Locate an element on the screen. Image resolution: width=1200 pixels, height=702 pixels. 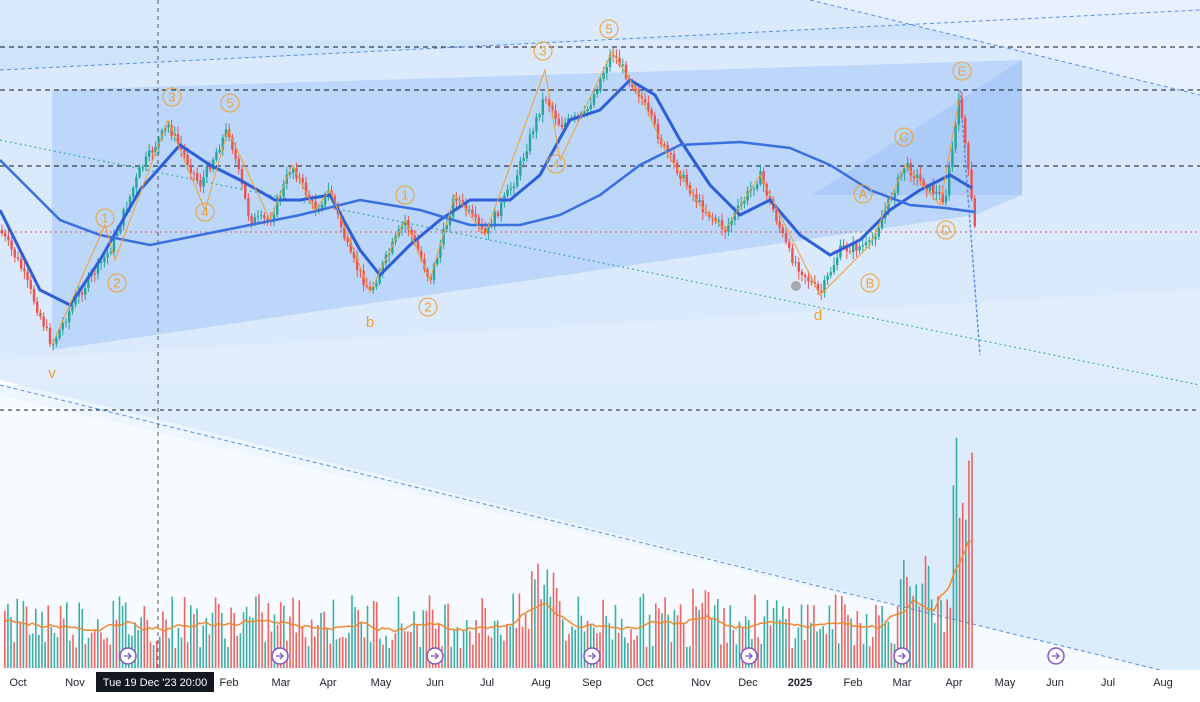
x-tick-label-4: Feb is located at coordinates (229, 683).